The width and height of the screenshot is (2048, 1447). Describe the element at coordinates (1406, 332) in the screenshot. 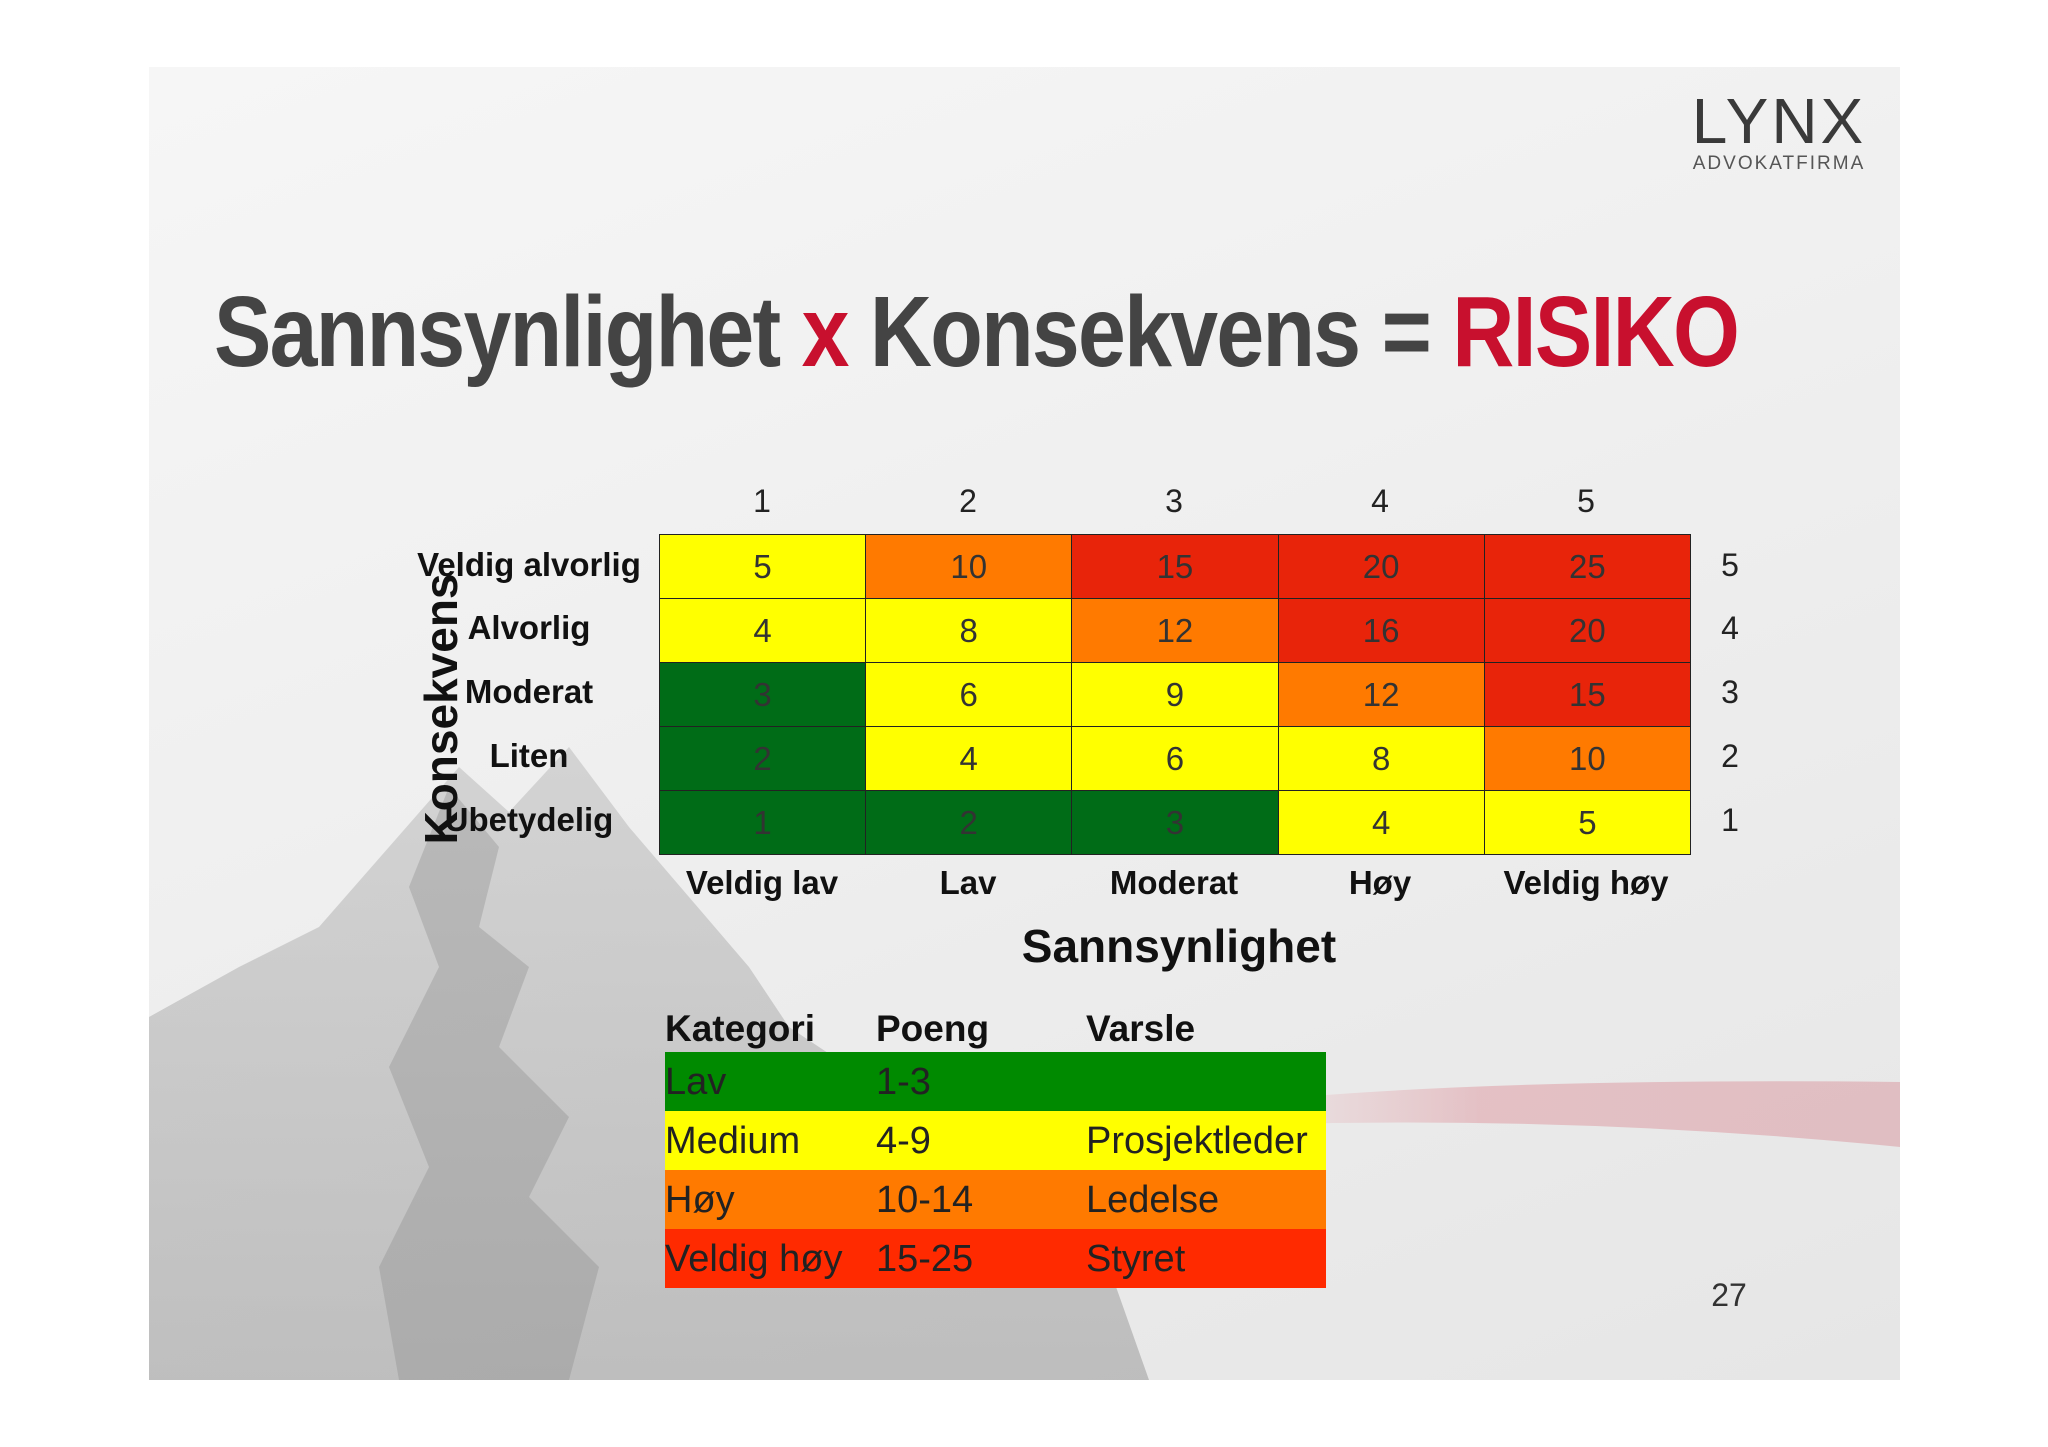

I see `title-equals-sign: =` at that location.